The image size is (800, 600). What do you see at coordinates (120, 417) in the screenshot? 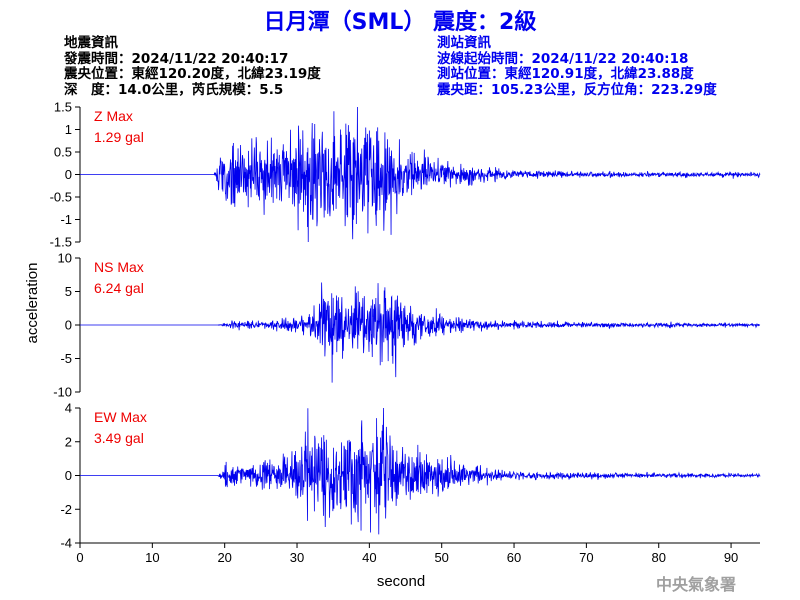
I see `max-title: EW Max` at bounding box center [120, 417].